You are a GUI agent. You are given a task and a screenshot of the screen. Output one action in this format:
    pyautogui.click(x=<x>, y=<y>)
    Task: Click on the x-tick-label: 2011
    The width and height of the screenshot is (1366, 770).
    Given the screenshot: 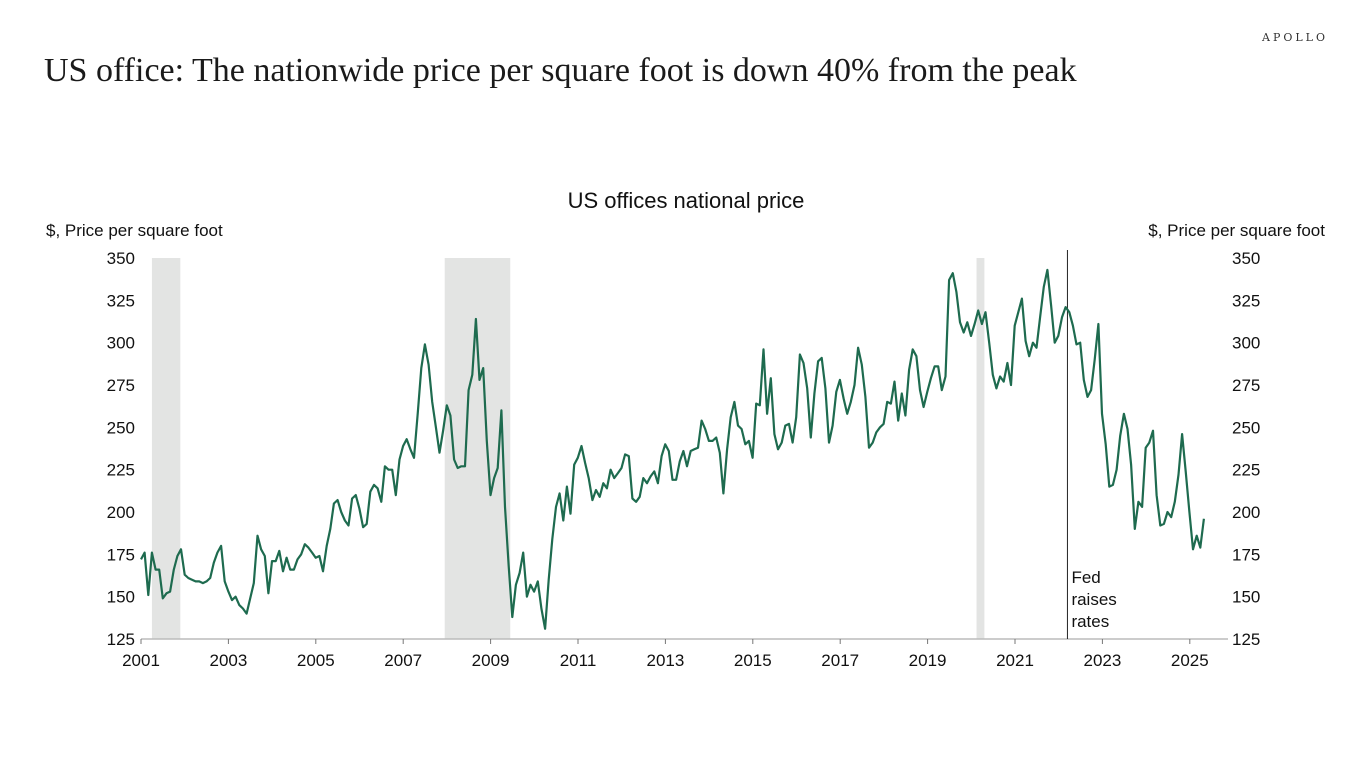 What is the action you would take?
    pyautogui.click(x=578, y=660)
    